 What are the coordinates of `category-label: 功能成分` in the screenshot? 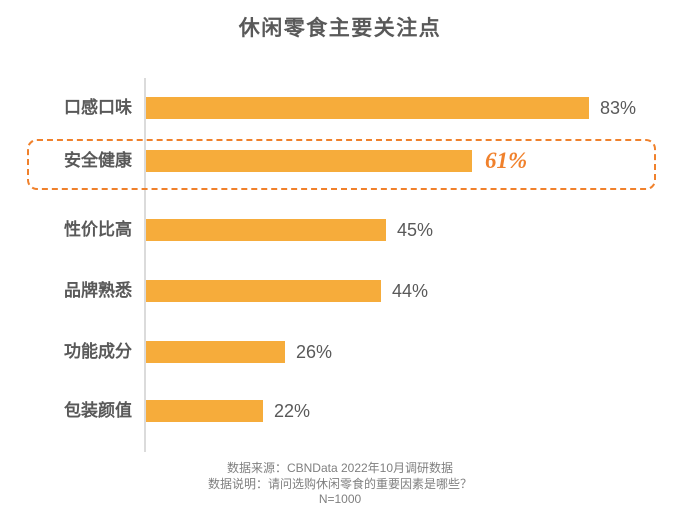 It's located at (98, 351).